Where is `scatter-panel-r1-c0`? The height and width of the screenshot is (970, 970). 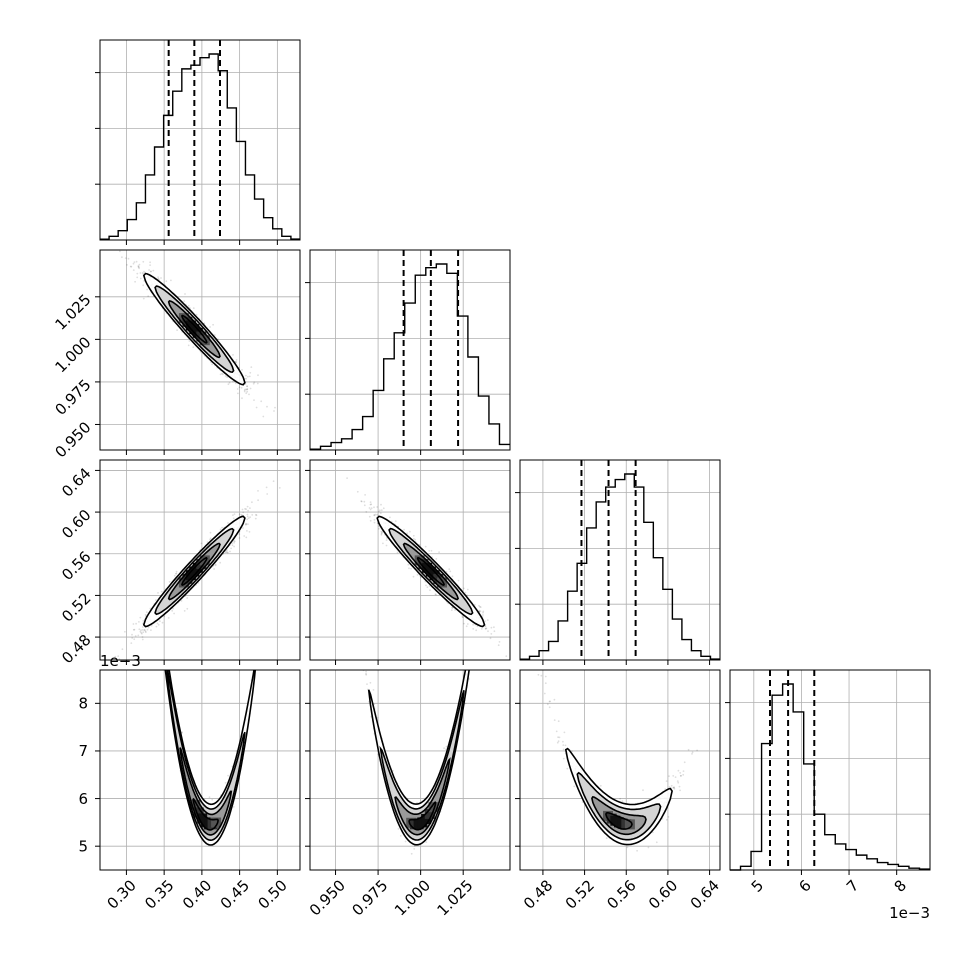
scatter-panel-r1-c0 is located at coordinates (198, 352).